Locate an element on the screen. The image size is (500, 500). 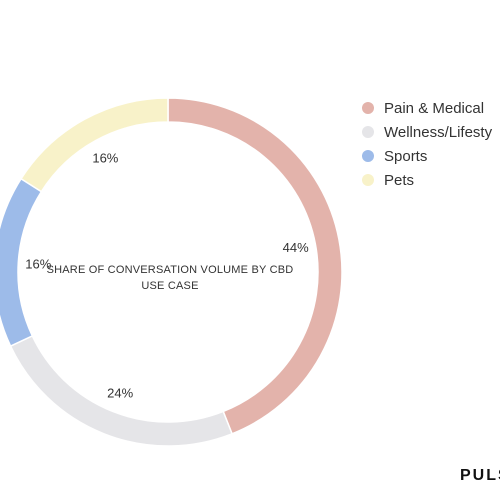
legend-item-sports: Sports is located at coordinates (427, 156).